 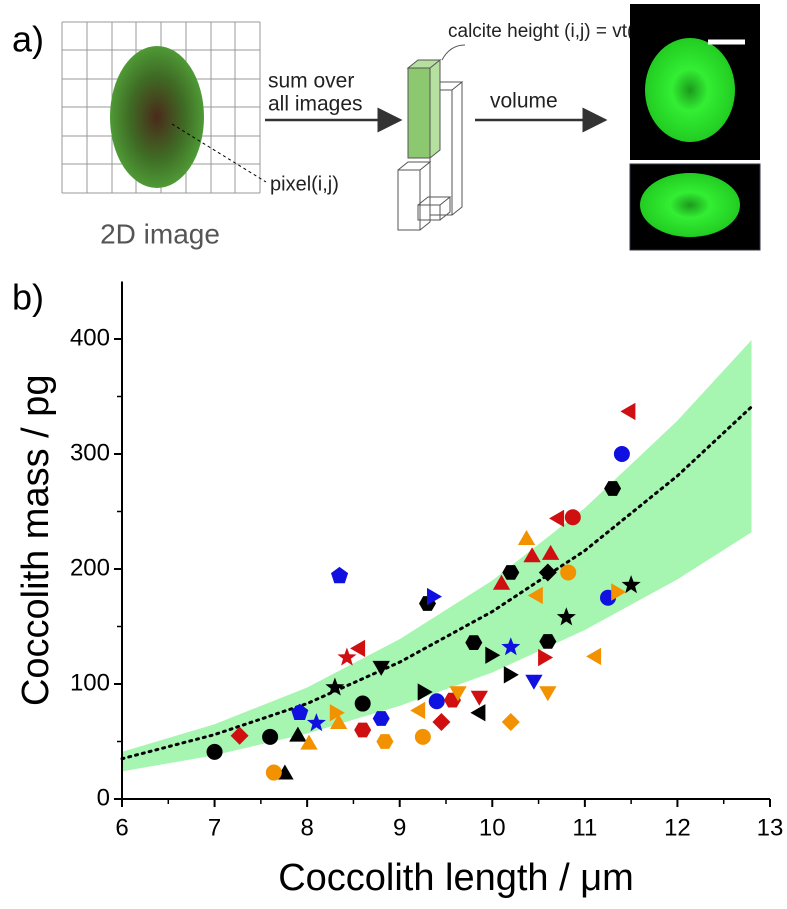 I want to click on y-tick-label: 200, so click(x=90, y=567).